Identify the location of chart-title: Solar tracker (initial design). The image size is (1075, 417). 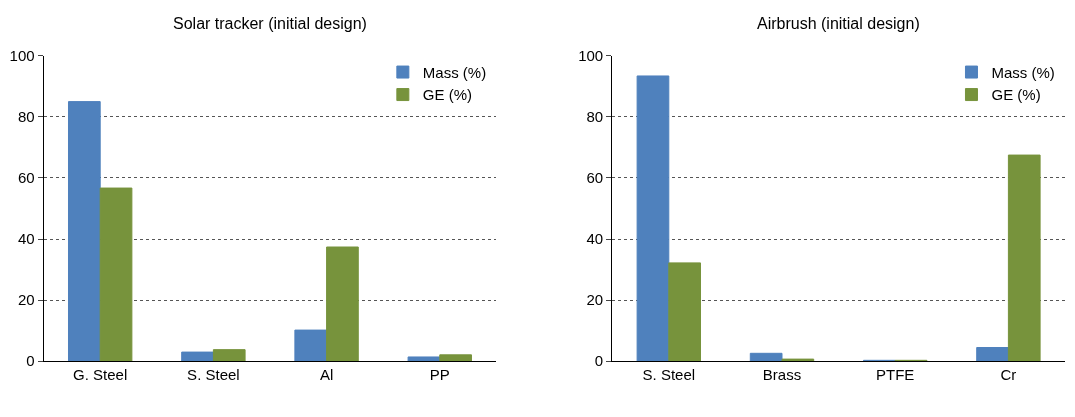
(270, 23).